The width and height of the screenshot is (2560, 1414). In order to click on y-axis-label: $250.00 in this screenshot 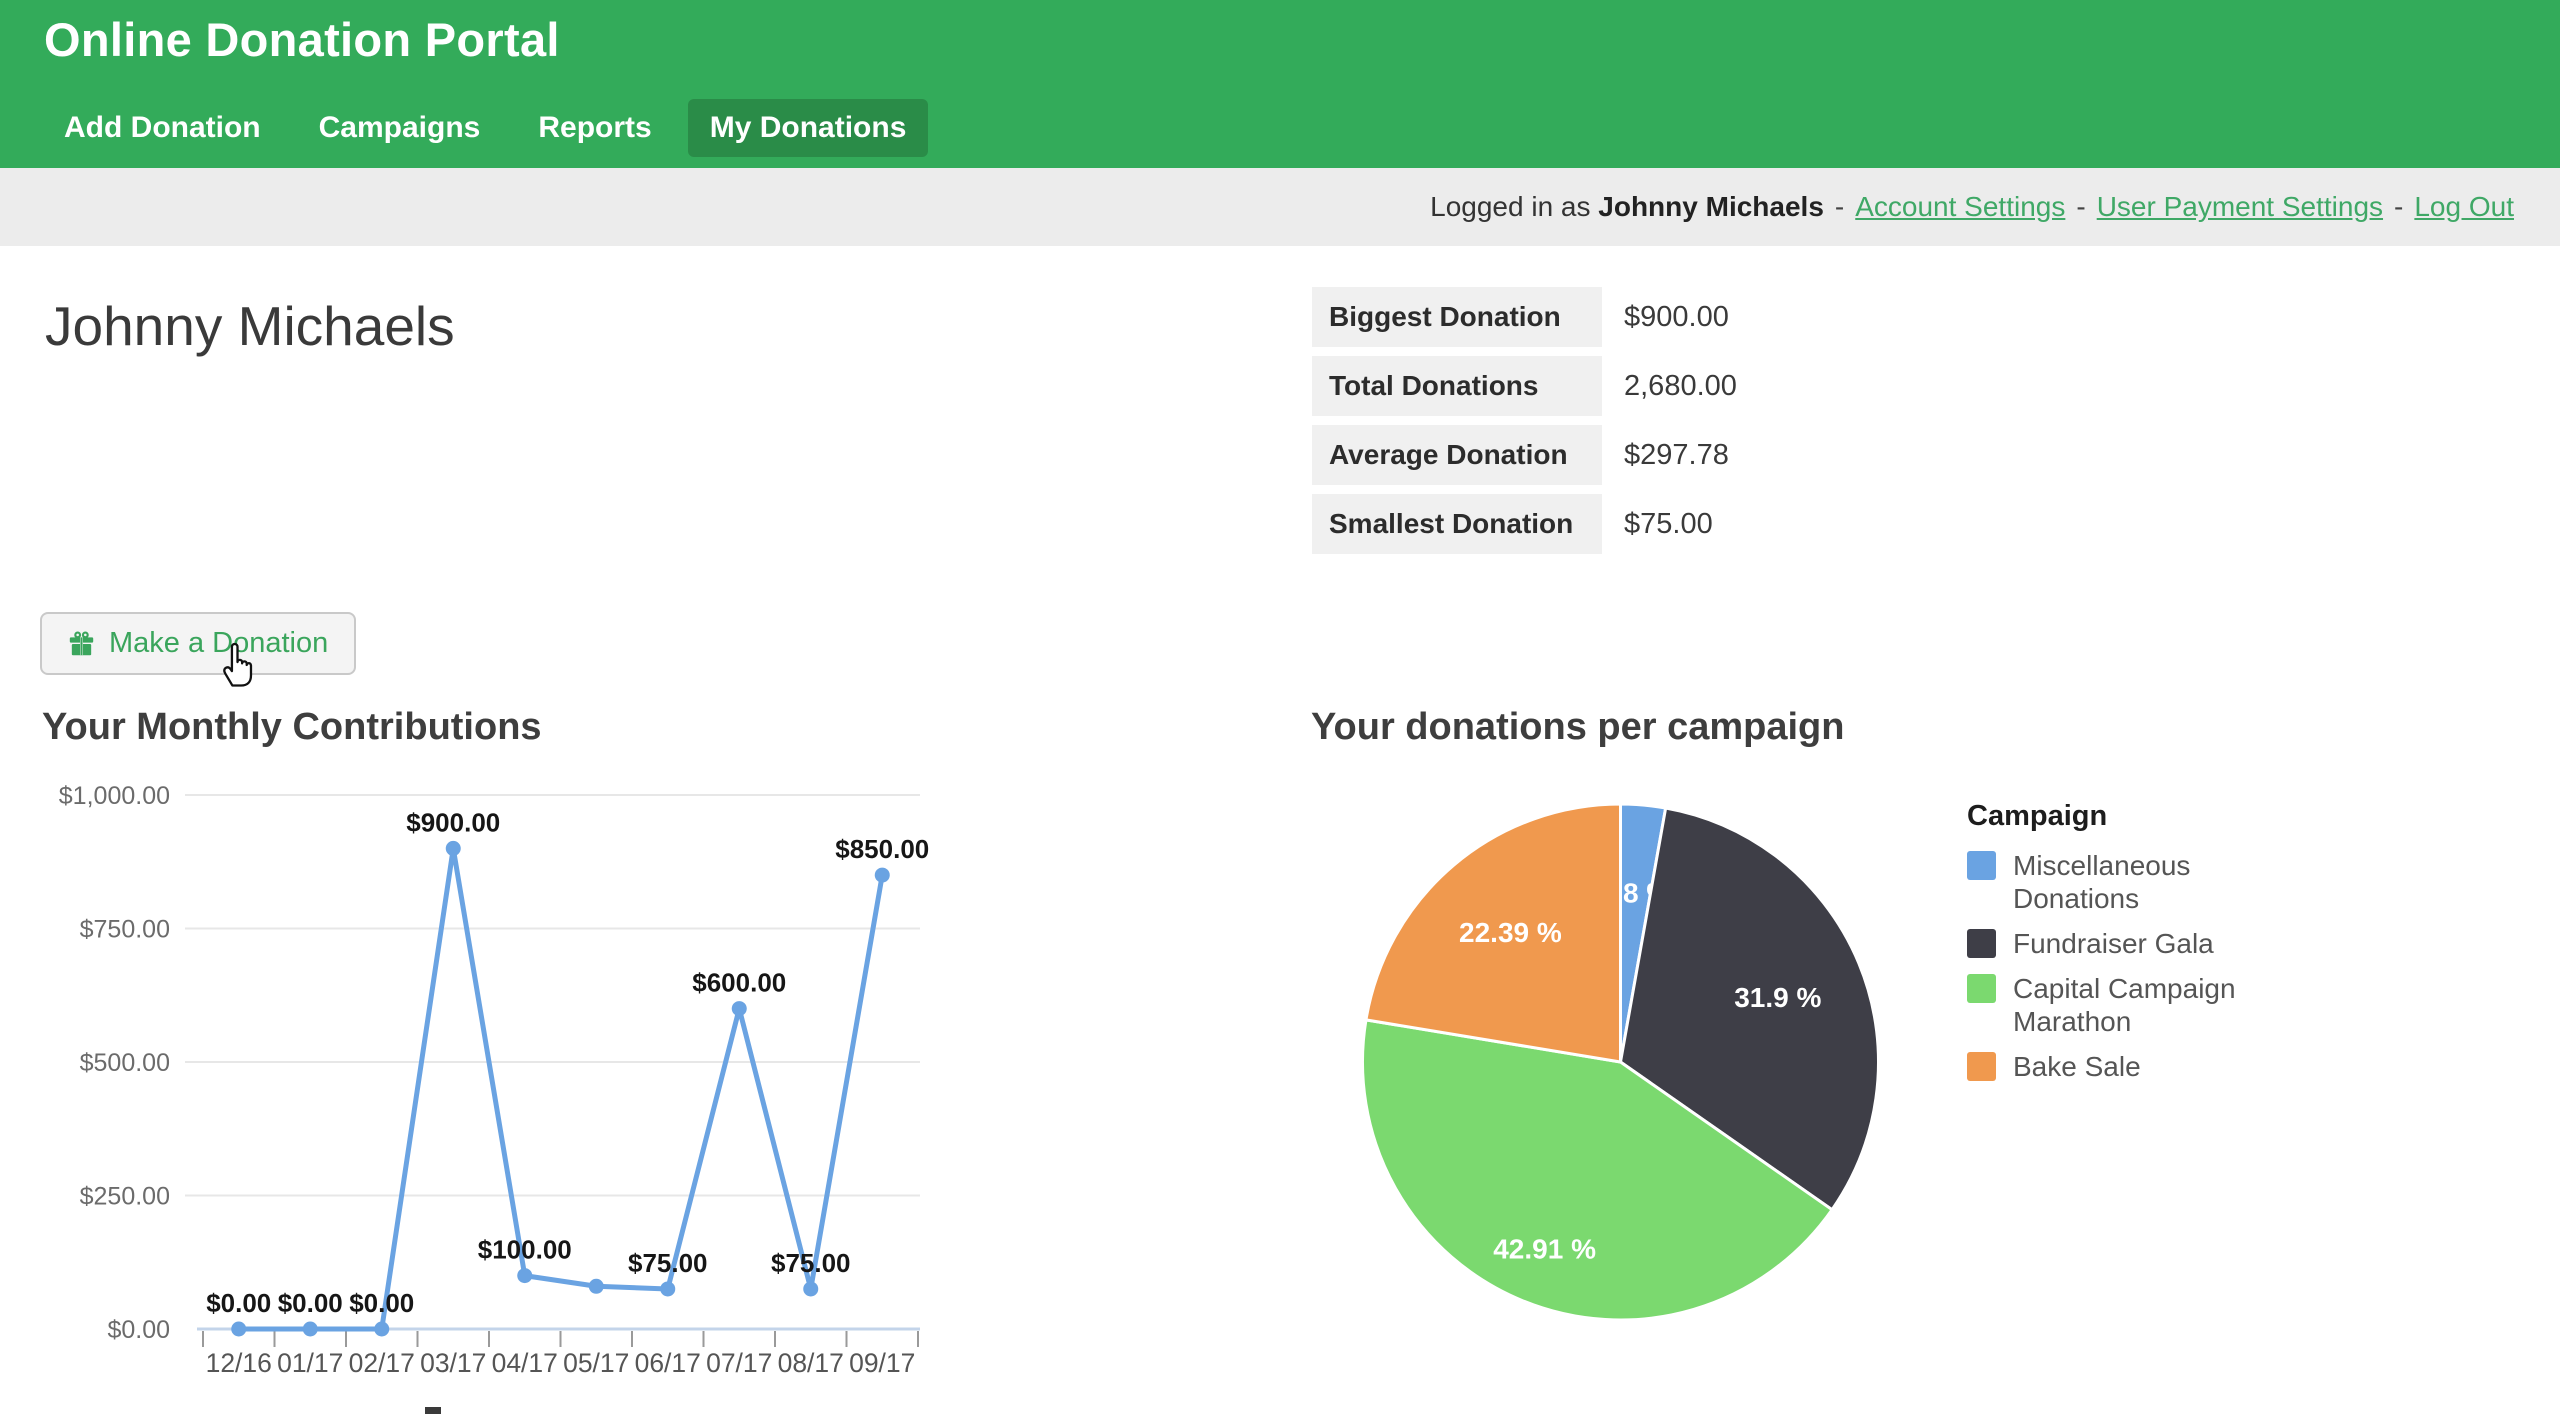, I will do `click(125, 1197)`.